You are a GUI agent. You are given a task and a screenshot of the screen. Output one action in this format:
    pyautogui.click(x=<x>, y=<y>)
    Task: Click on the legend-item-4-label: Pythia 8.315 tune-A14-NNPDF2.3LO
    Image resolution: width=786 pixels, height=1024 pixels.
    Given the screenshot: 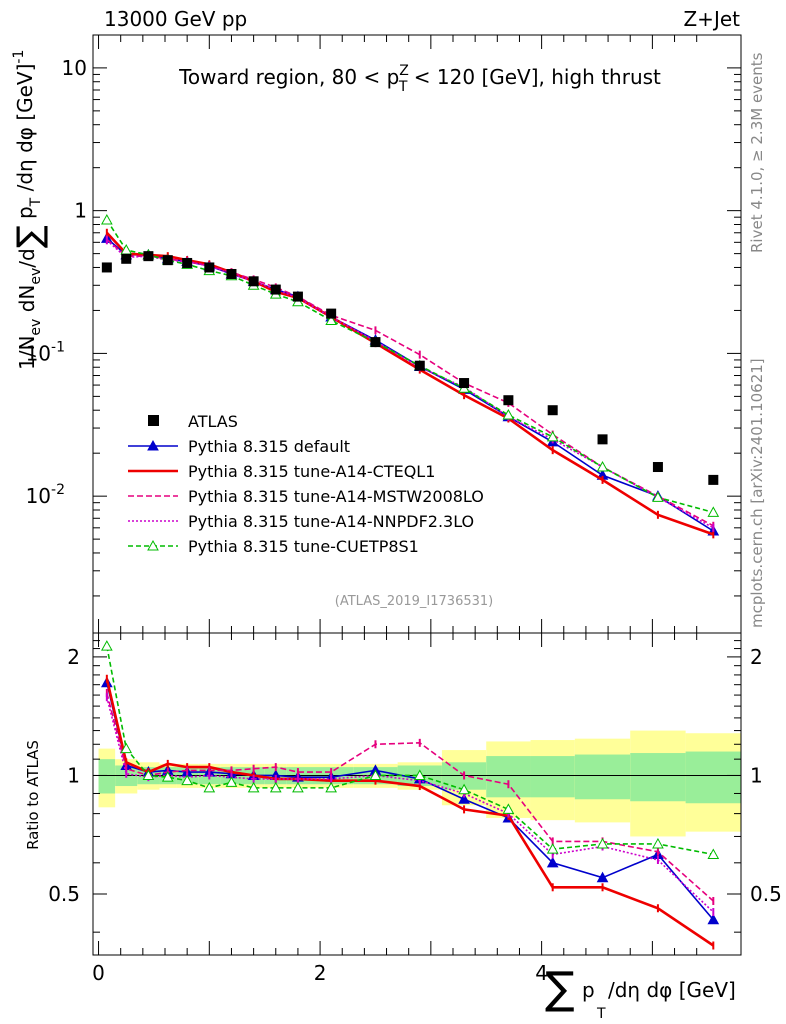 What is the action you would take?
    pyautogui.click(x=331, y=521)
    